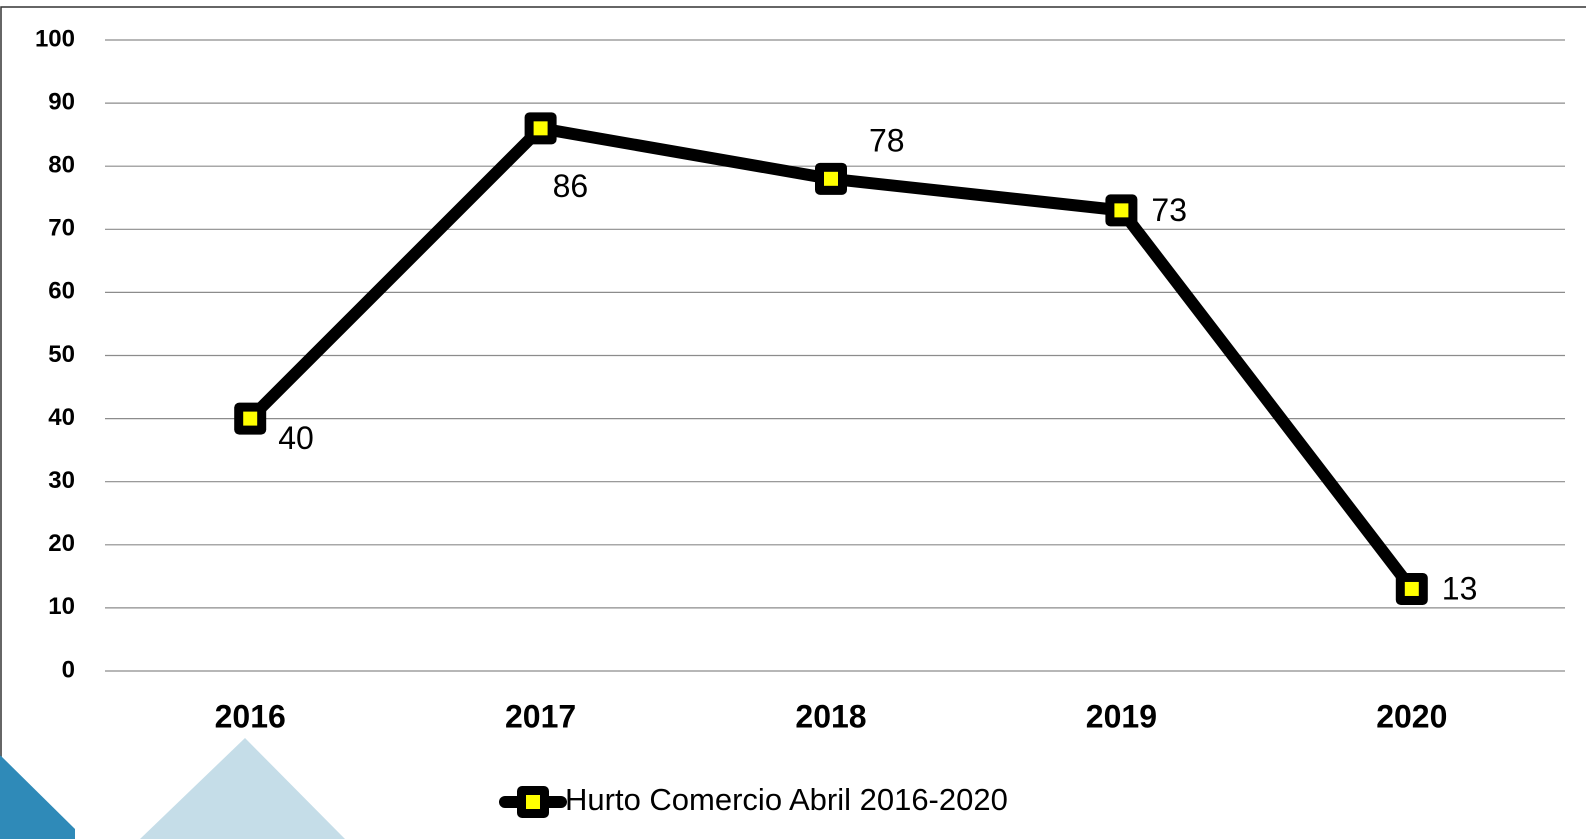  Describe the element at coordinates (61, 543) in the screenshot. I see `y-tick-label: 20` at that location.